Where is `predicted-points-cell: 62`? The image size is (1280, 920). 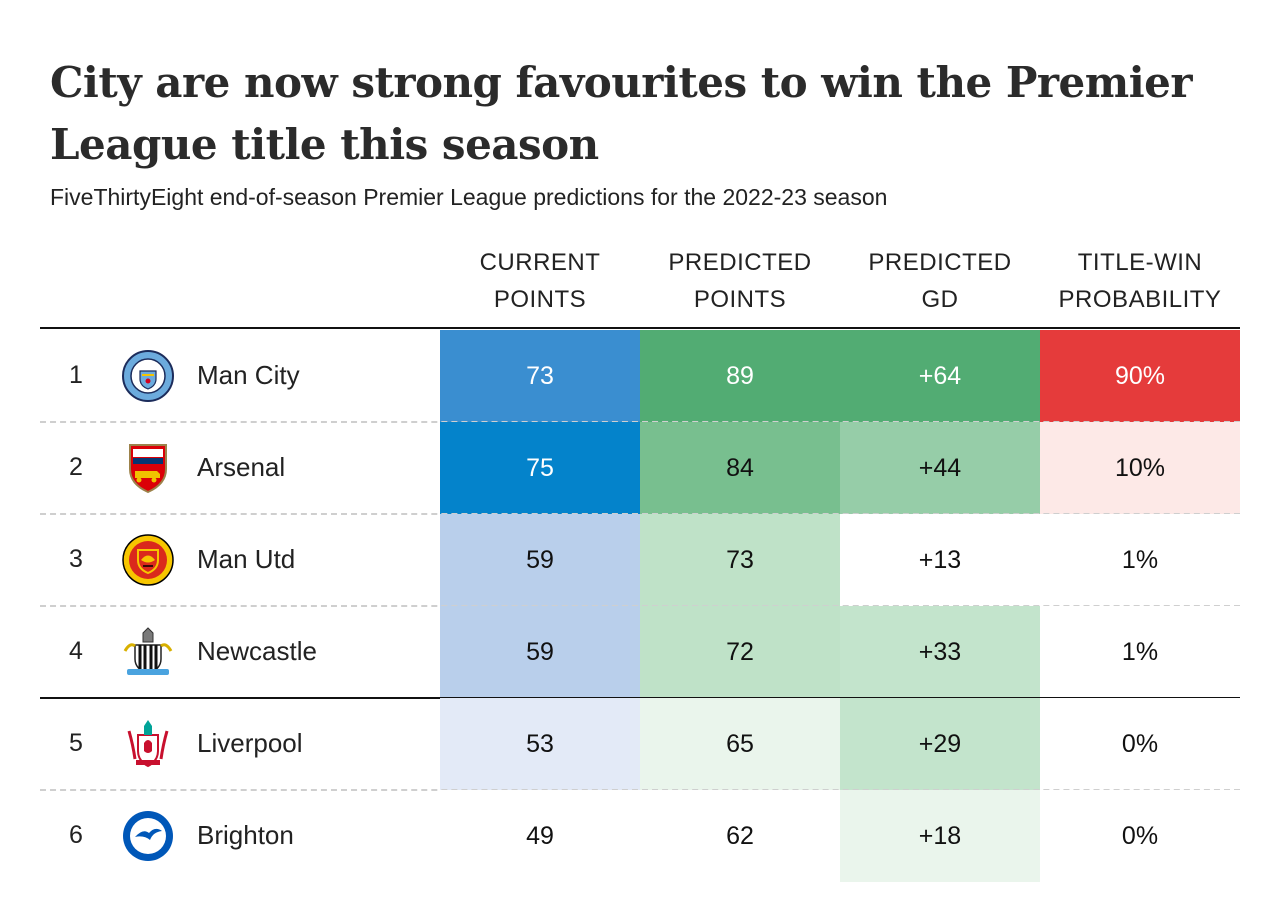 predicted-points-cell: 62 is located at coordinates (740, 836).